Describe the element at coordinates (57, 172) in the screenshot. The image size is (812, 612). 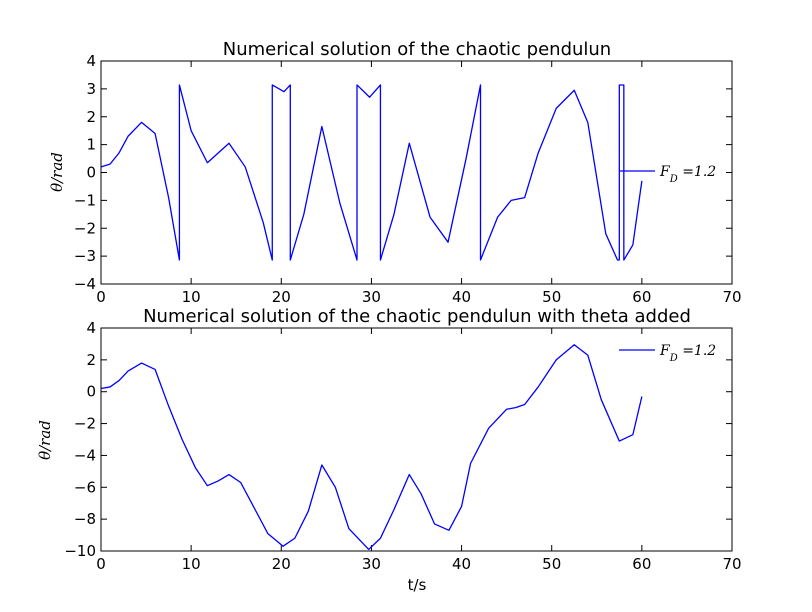
I see `top-y-axis-label: θ/rad` at that location.